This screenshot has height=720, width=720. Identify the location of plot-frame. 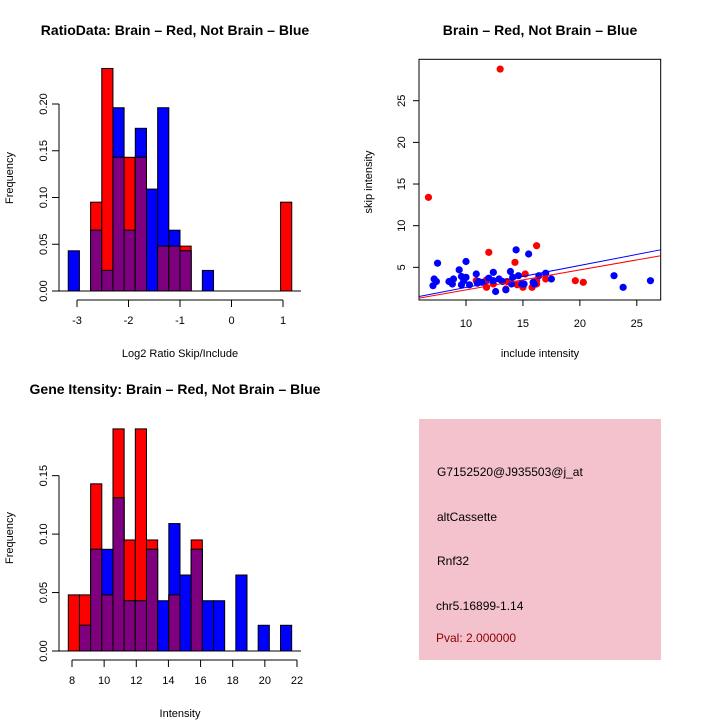
(540, 179).